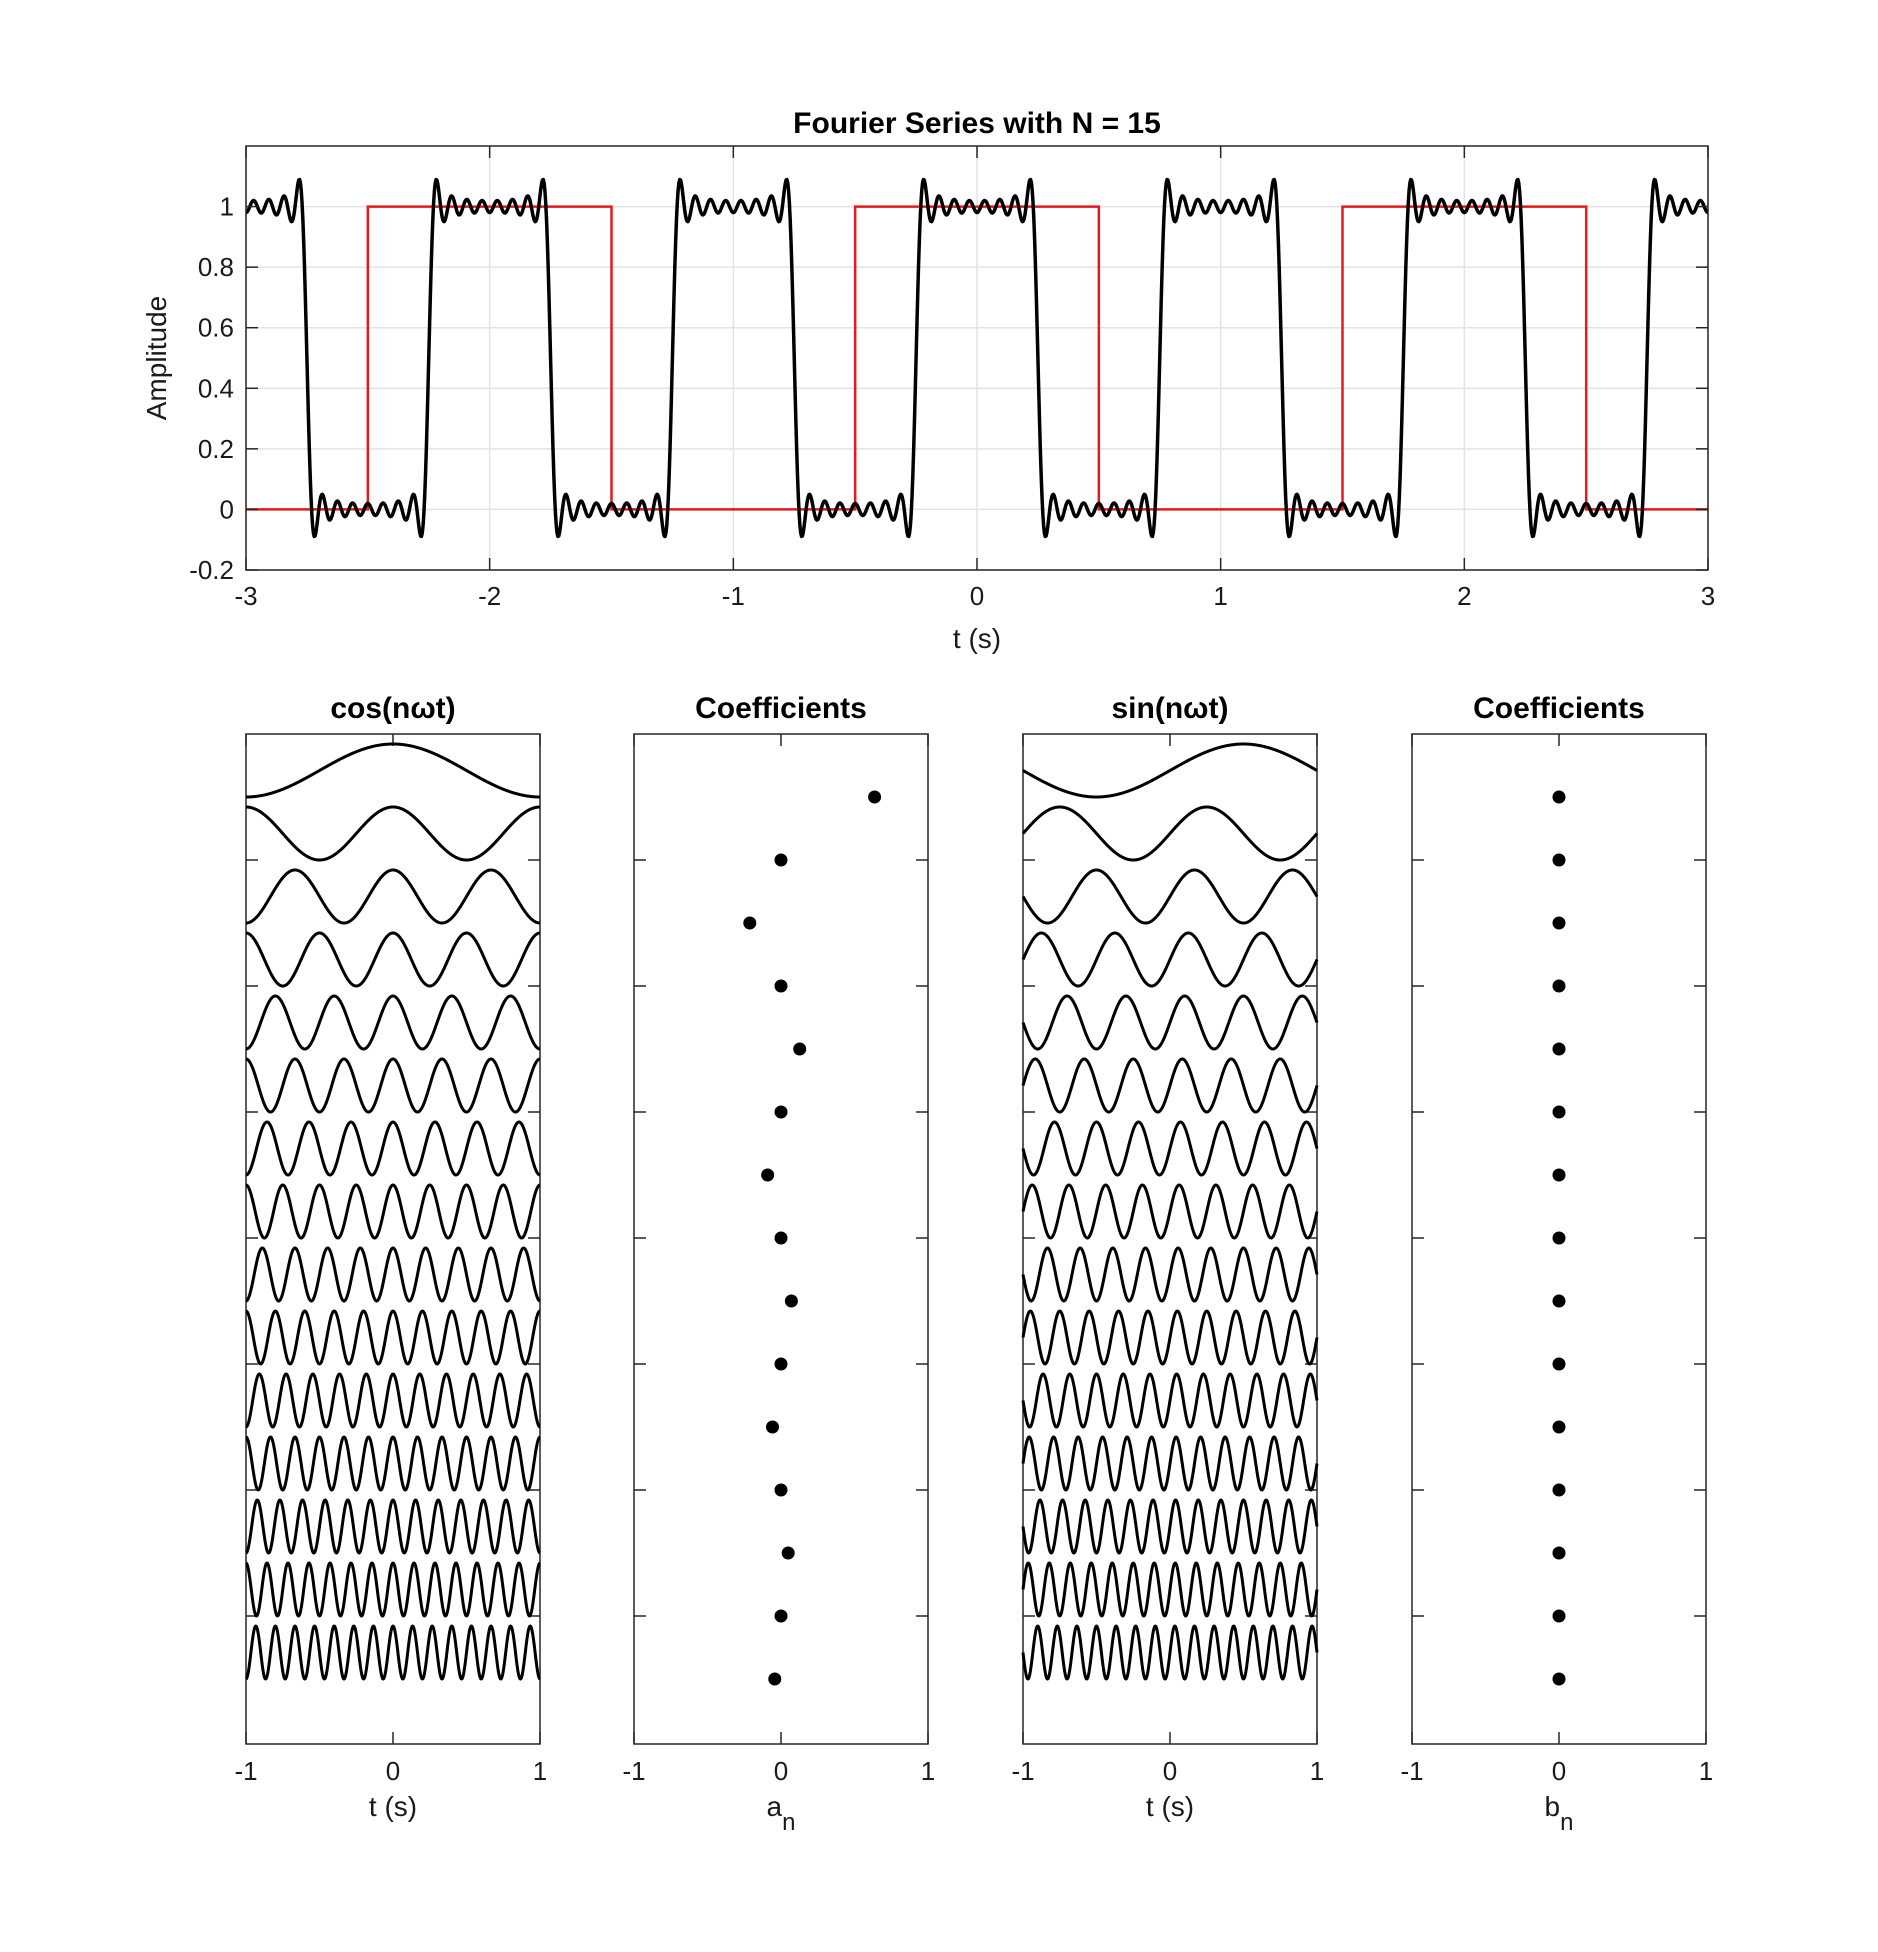 The height and width of the screenshot is (1952, 1878). Describe the element at coordinates (393, 1526) in the screenshot. I see `cos-wave-n13` at that location.